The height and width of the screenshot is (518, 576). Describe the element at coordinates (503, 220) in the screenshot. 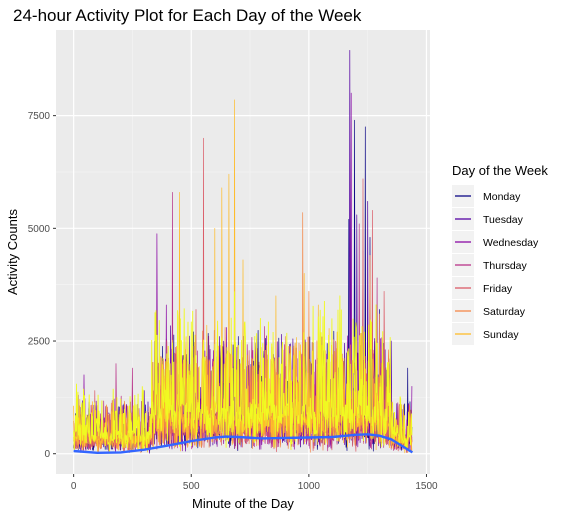

I see `legend-label: Tuesday` at that location.